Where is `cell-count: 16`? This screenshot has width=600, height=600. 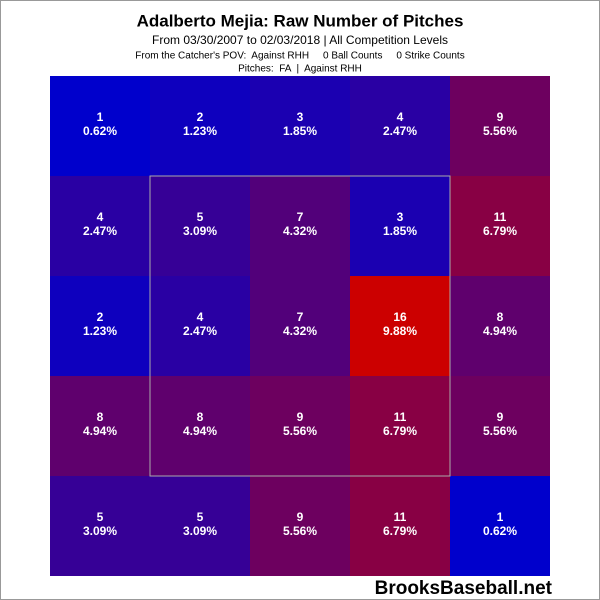 cell-count: 16 is located at coordinates (400, 317).